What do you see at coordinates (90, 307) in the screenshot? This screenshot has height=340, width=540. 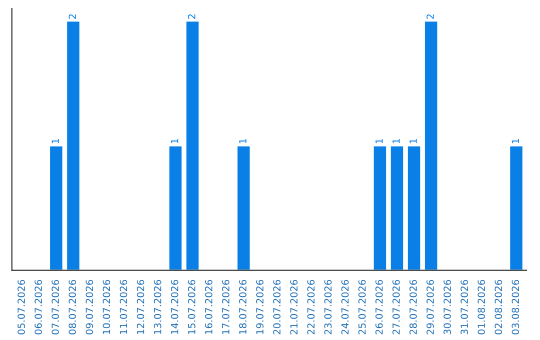 I see `x-tick-label: 09.07.2026` at bounding box center [90, 307].